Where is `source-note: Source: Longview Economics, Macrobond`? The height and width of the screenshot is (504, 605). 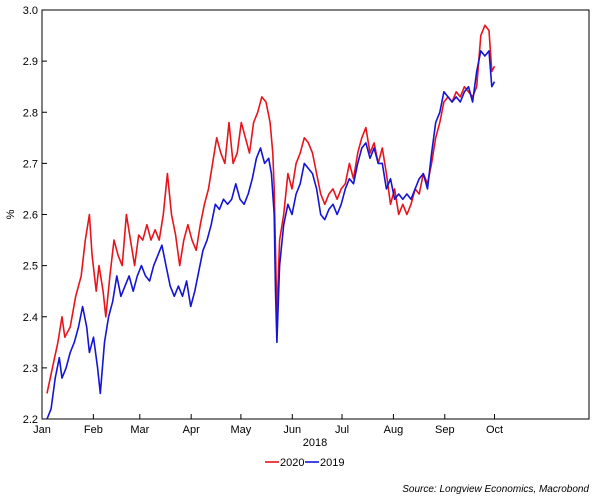 source-note: Source: Longview Economics, Macrobond is located at coordinates (495, 489).